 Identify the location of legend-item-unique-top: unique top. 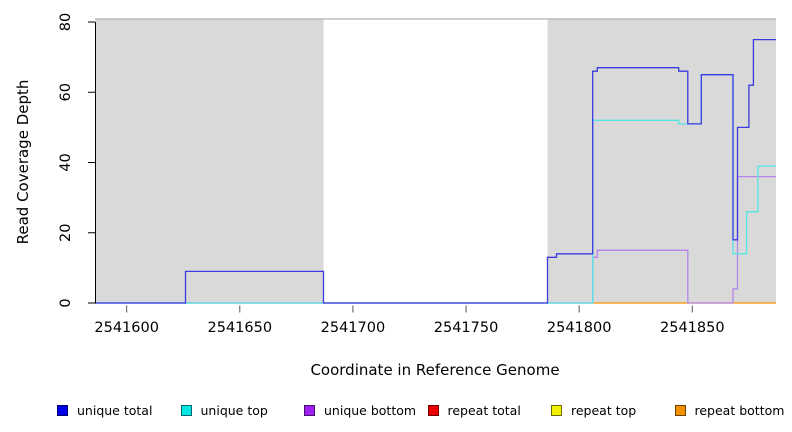
(224, 410).